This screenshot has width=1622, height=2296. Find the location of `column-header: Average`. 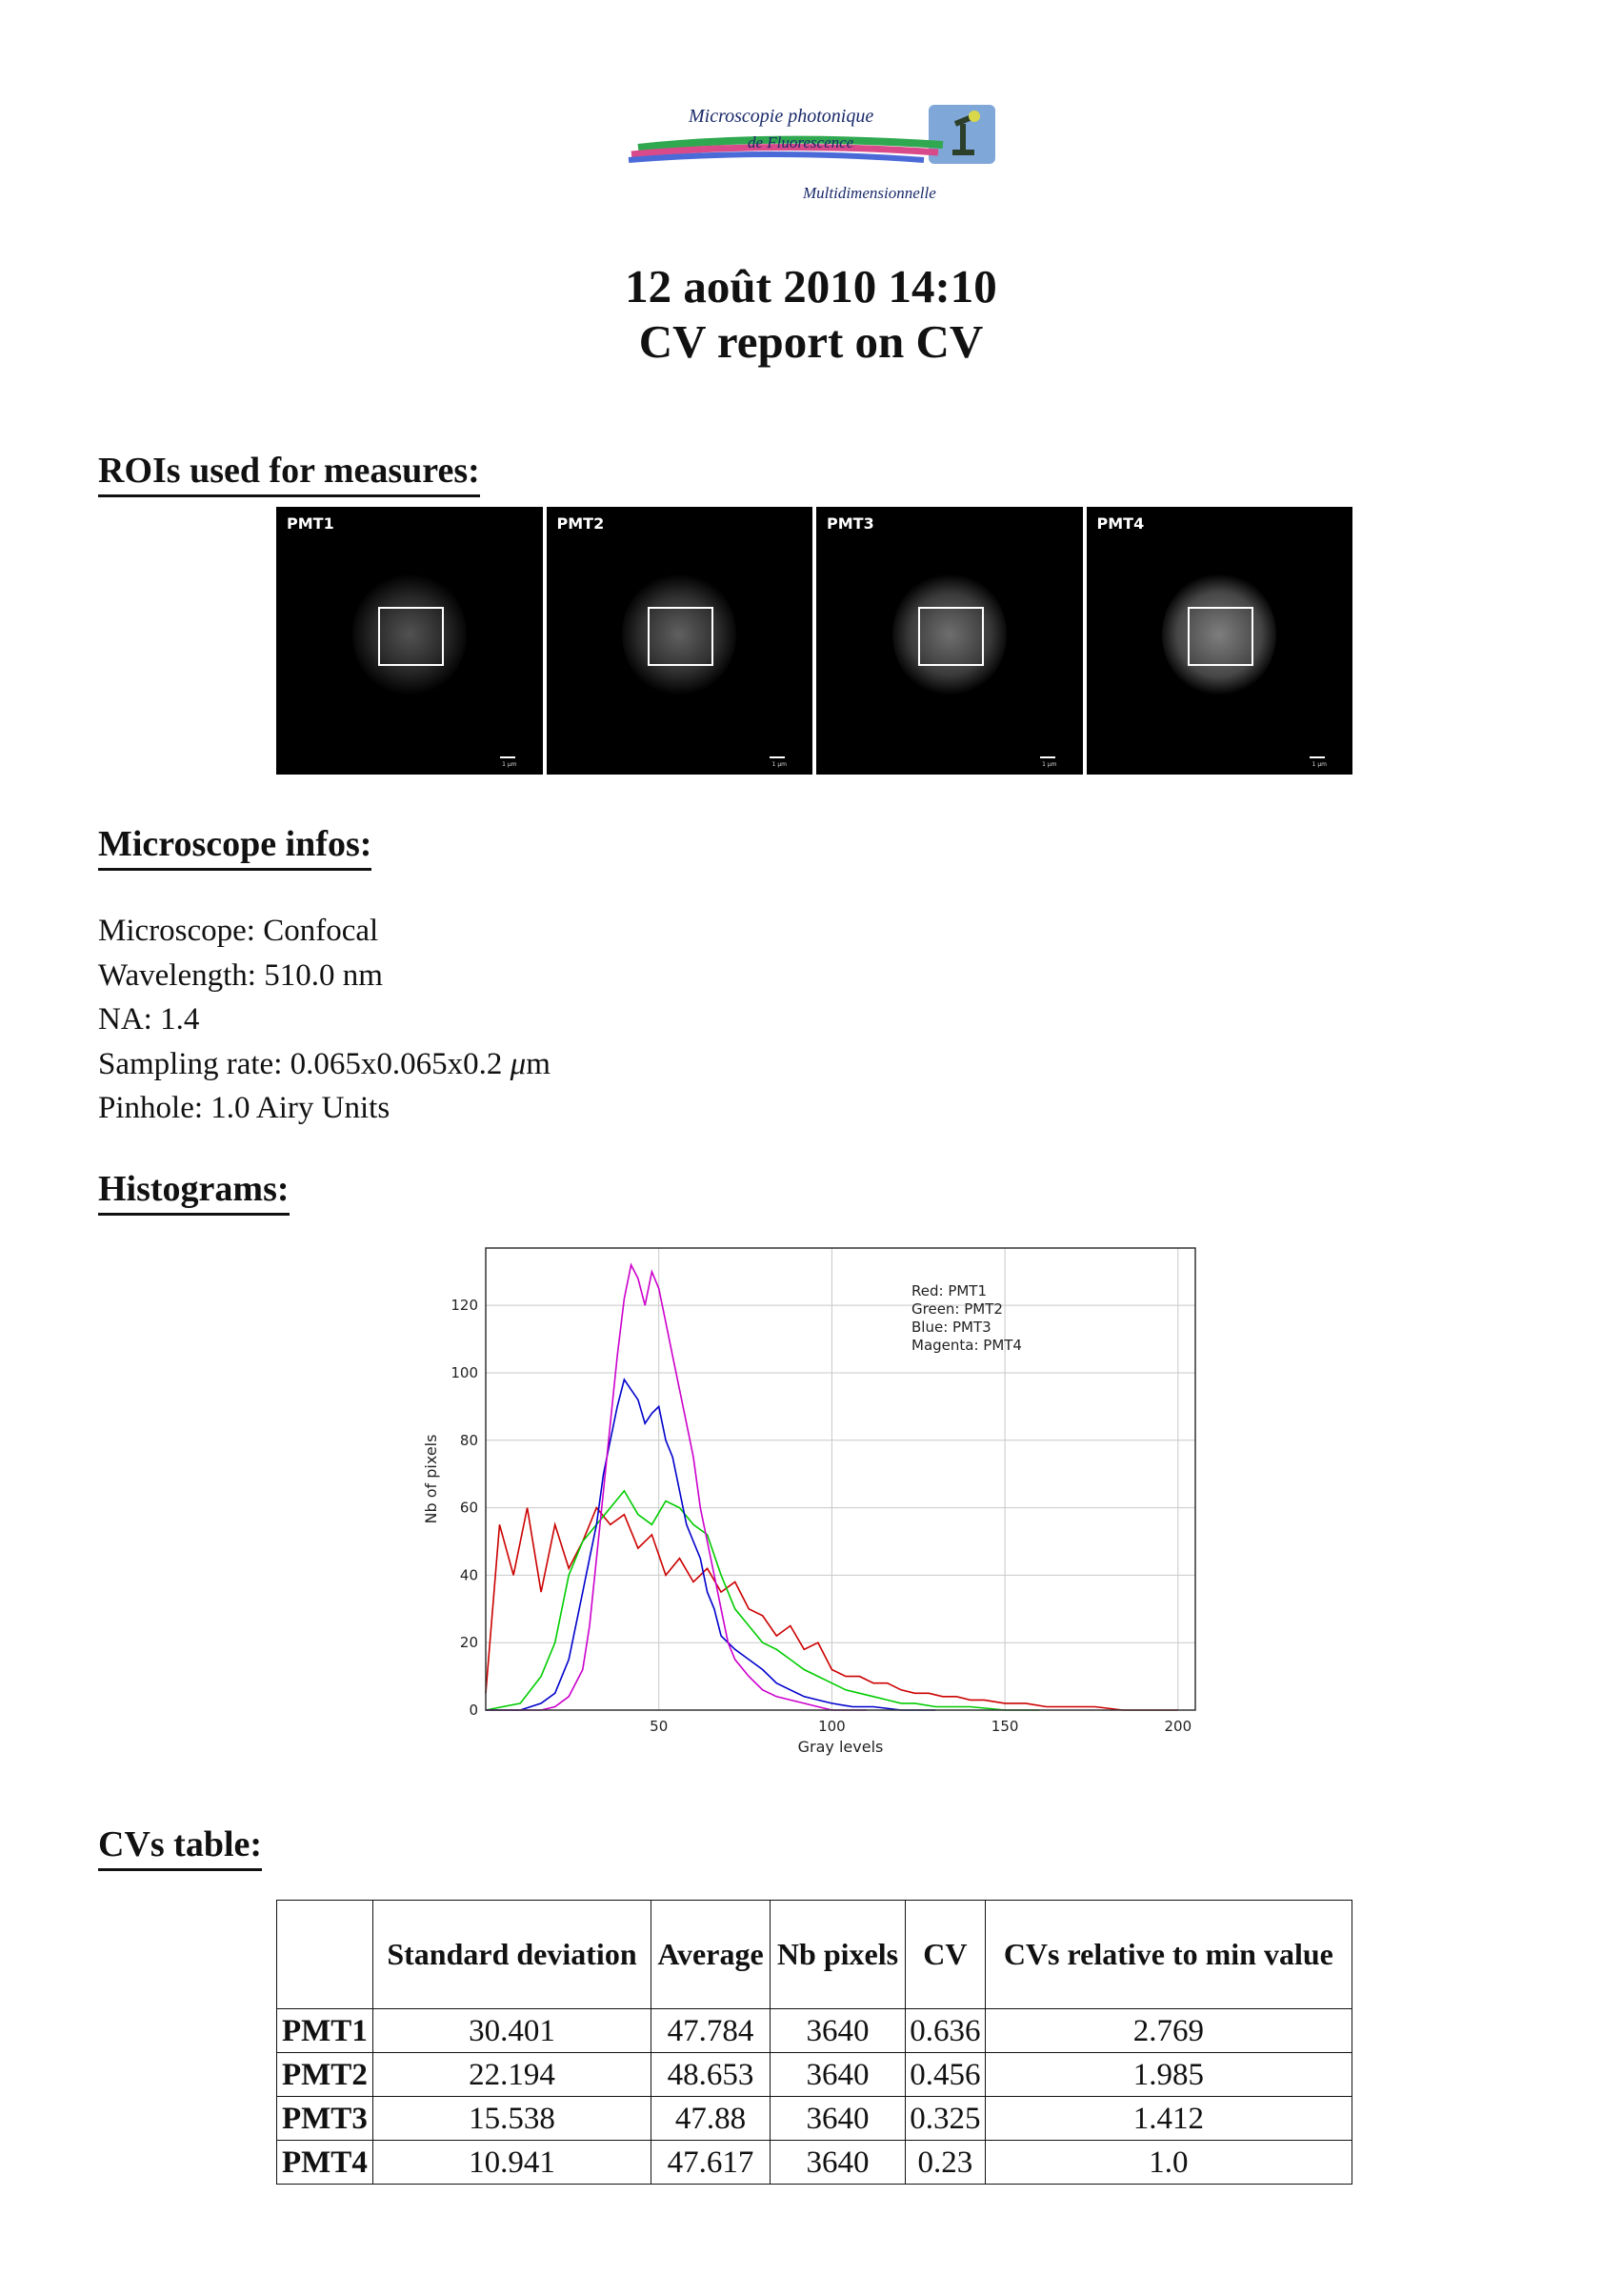

column-header: Average is located at coordinates (711, 1954).